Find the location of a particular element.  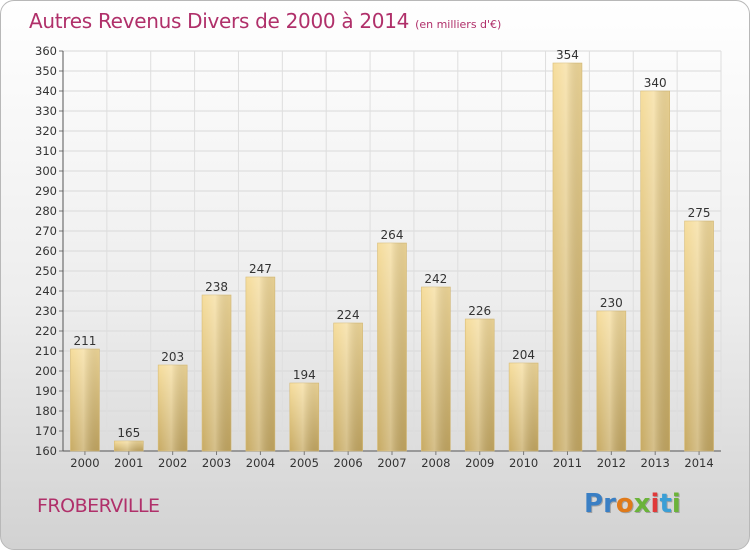

logo-letter: r is located at coordinates (609, 504).